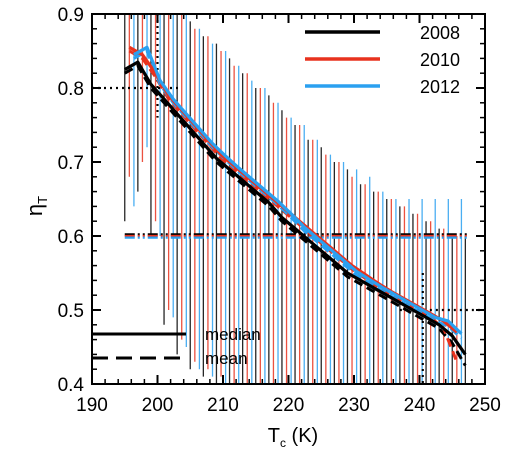 This screenshot has width=507, height=450. Describe the element at coordinates (293, 437) in the screenshot. I see `x-axis-label: Tc (K)` at that location.